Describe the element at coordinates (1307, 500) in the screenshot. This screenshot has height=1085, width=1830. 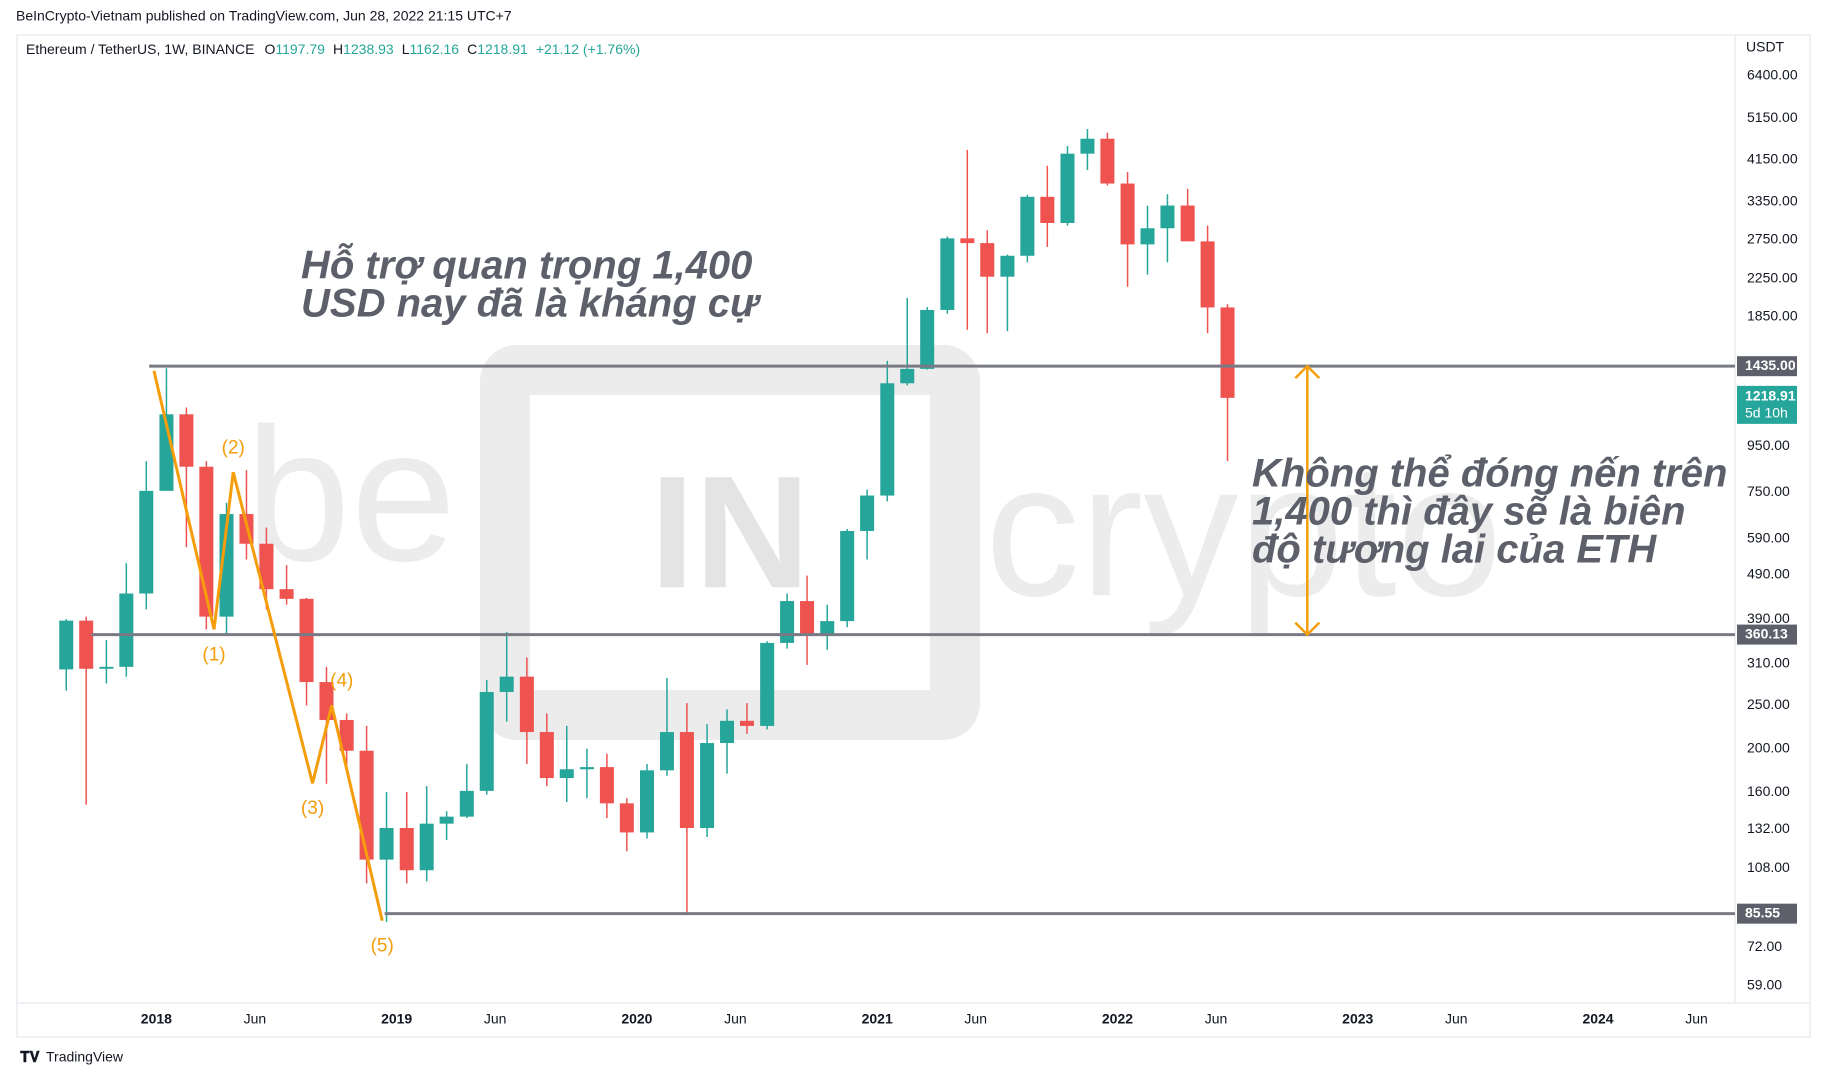
I see `arrow-head` at that location.